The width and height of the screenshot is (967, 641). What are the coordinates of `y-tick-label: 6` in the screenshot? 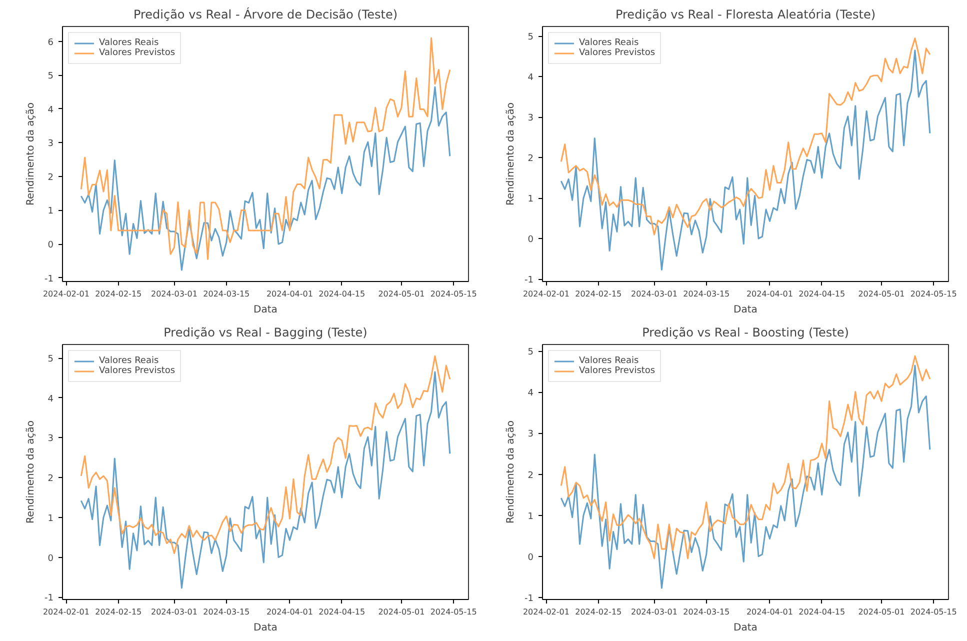 It's located at (51, 43).